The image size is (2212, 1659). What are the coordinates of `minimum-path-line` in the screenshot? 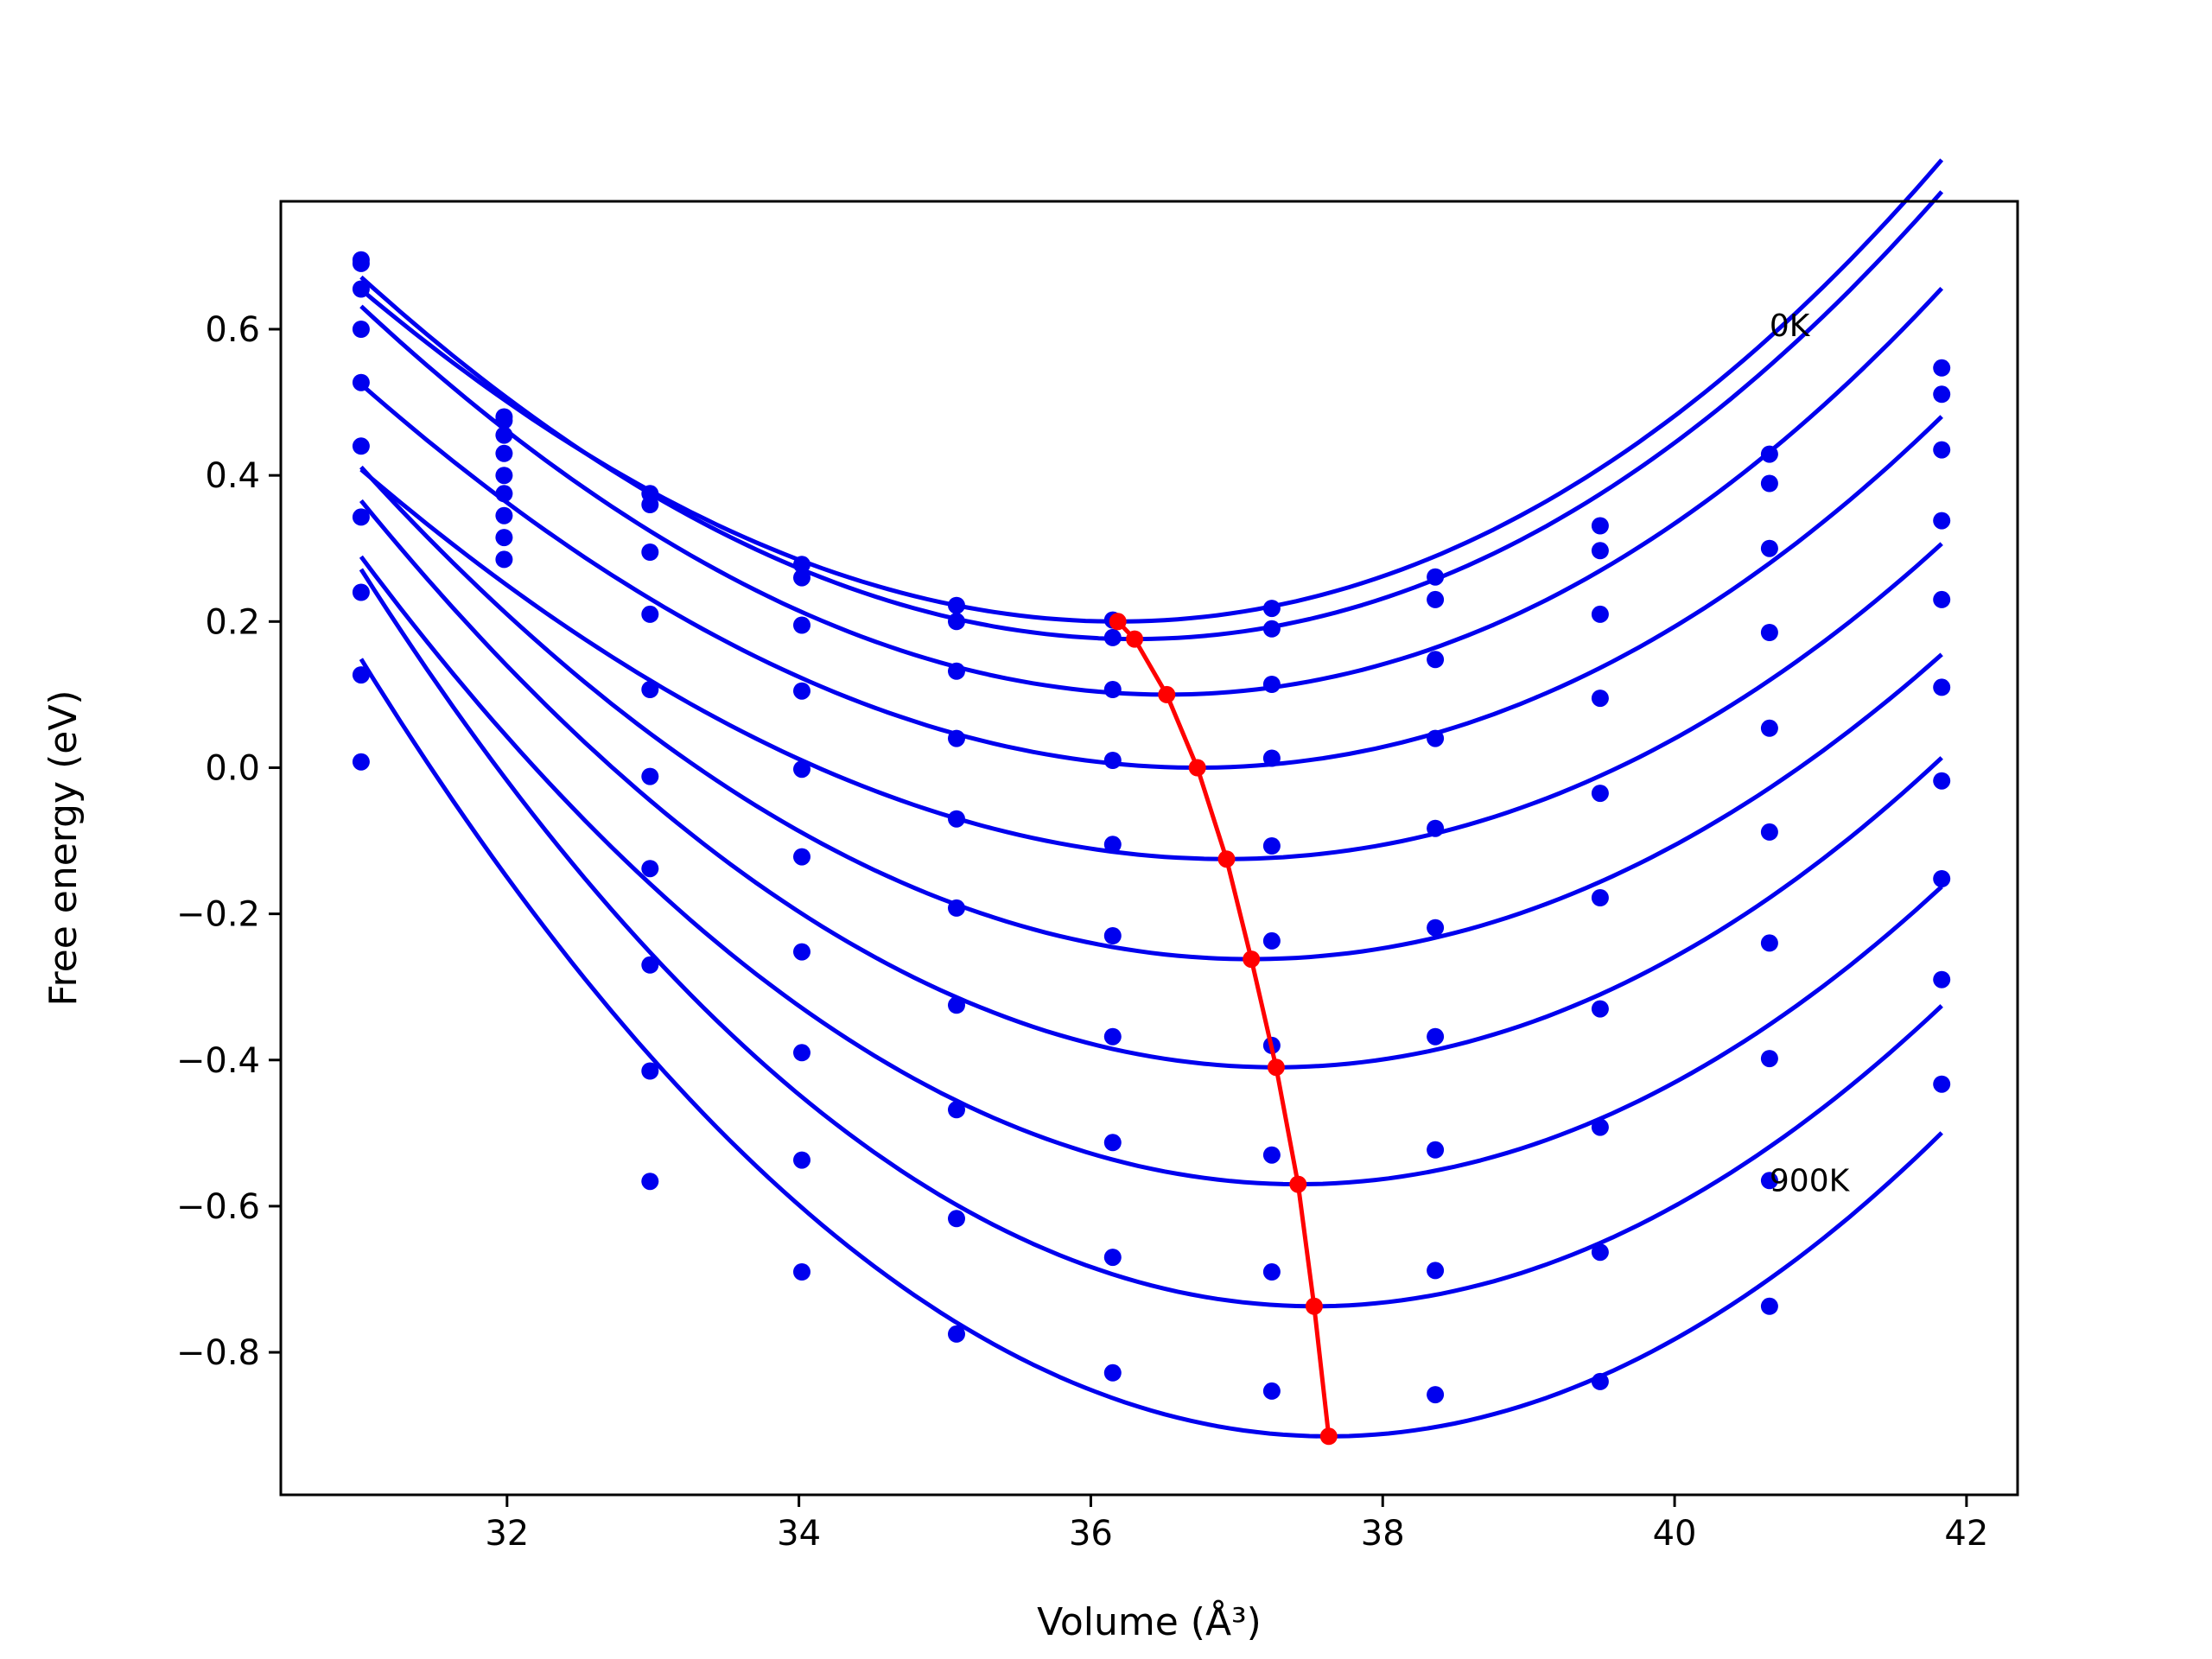 It's located at (1224, 1028).